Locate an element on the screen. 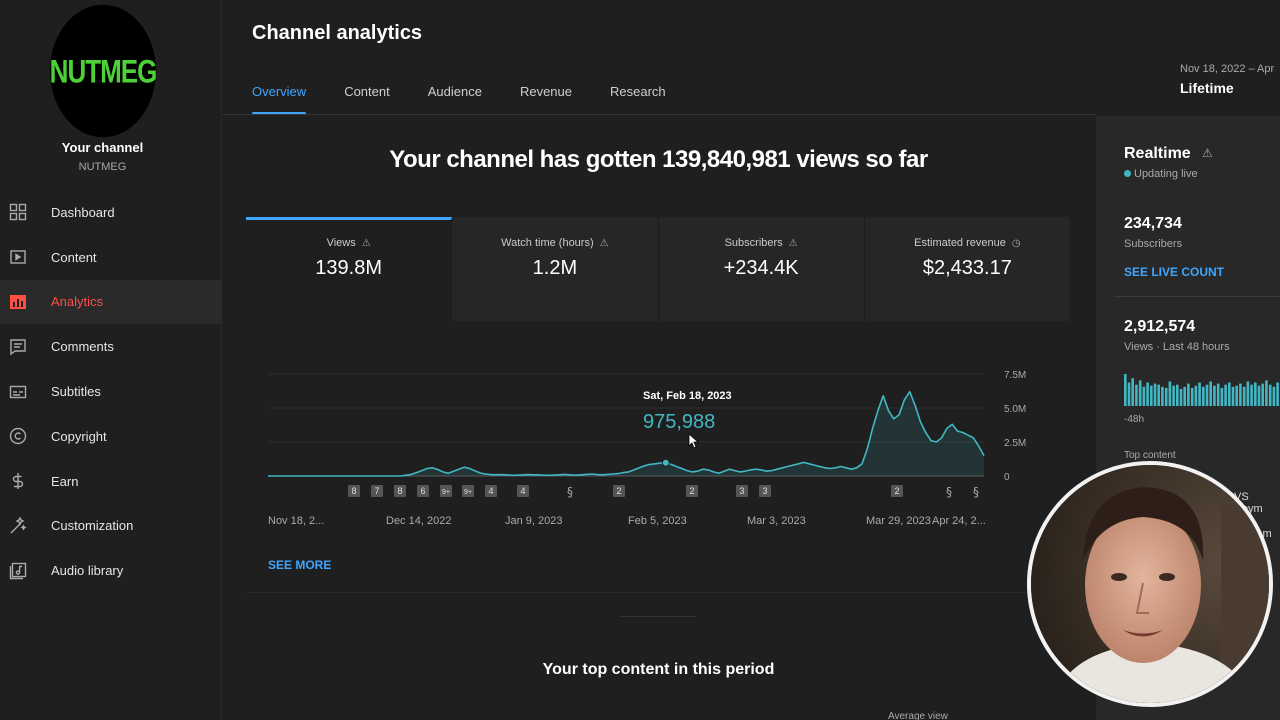 Image resolution: width=1280 pixels, height=720 pixels. realtime-bar-chart is located at coordinates (1202, 390).